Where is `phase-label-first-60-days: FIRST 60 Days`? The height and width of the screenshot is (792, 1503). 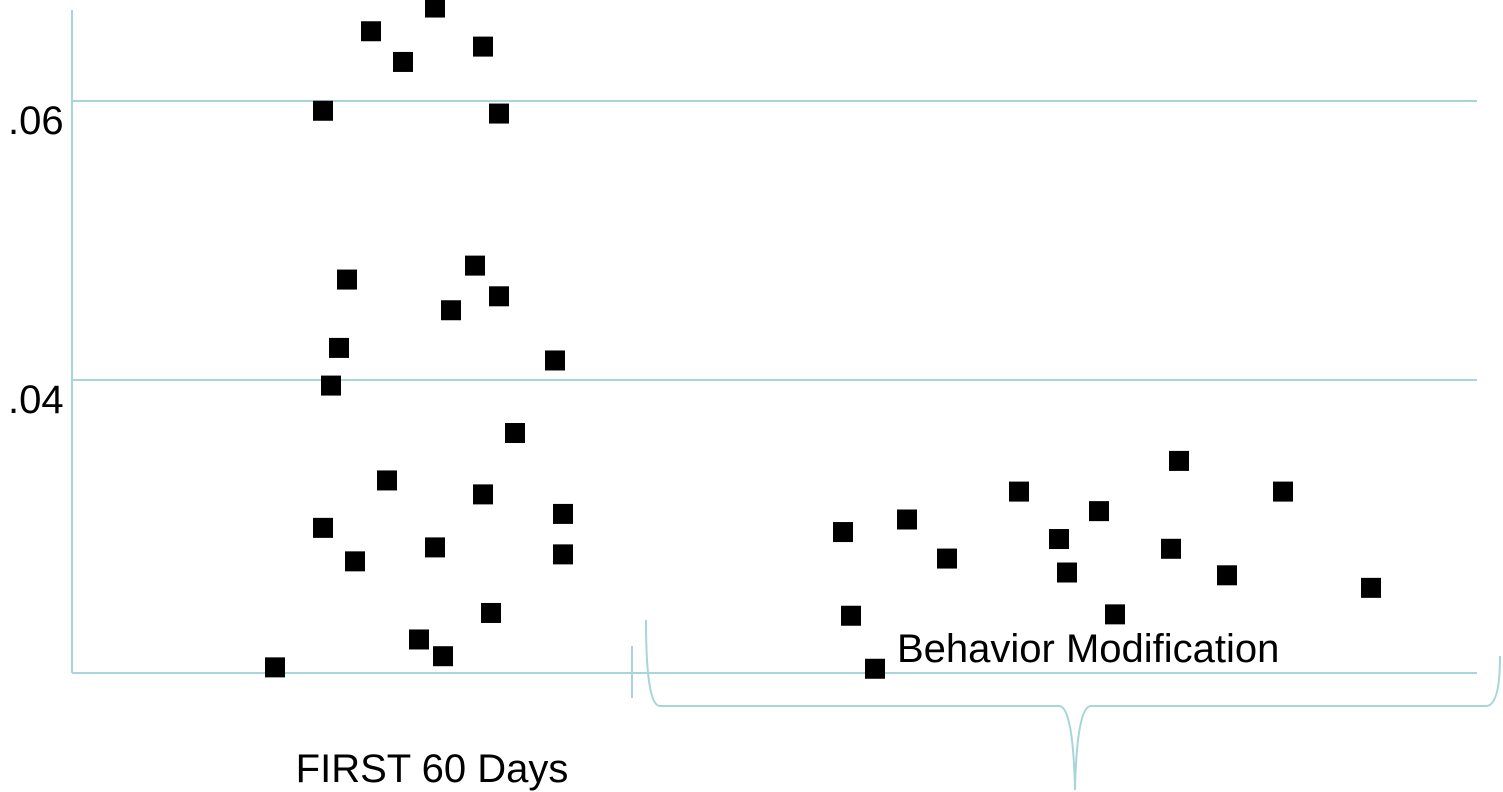
phase-label-first-60-days: FIRST 60 Days is located at coordinates (432, 769).